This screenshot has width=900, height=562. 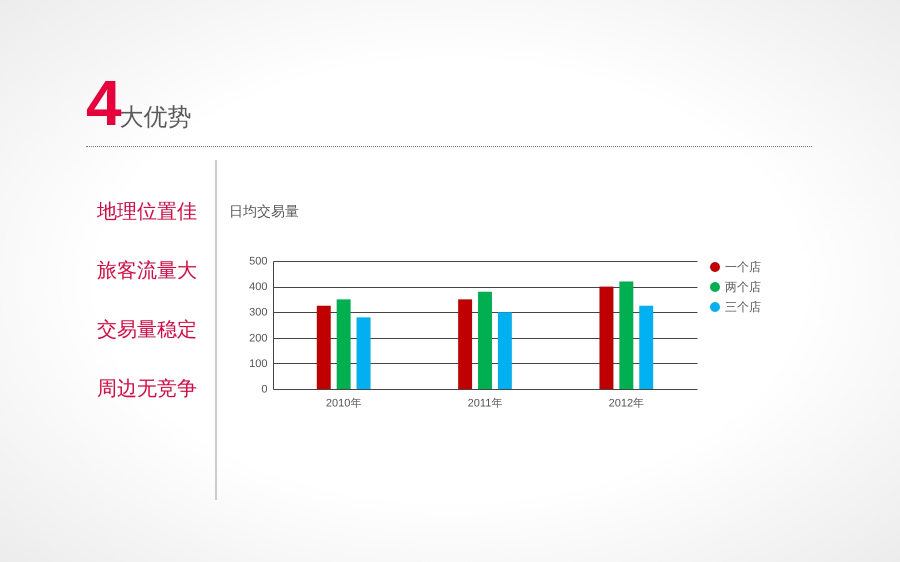 What do you see at coordinates (485, 404) in the screenshot?
I see `x-tick-label: 2011年` at bounding box center [485, 404].